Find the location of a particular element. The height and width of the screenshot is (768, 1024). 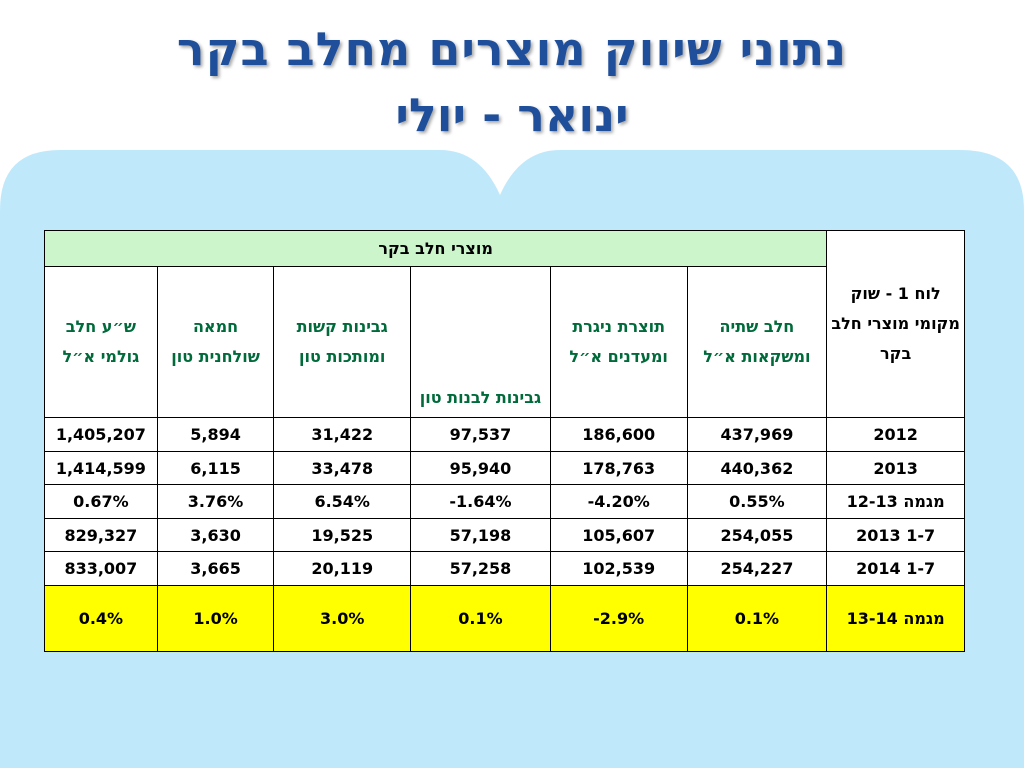

slide-title: נתוני שיווק מוצרים מחלב בקר is located at coordinates (512, 49).